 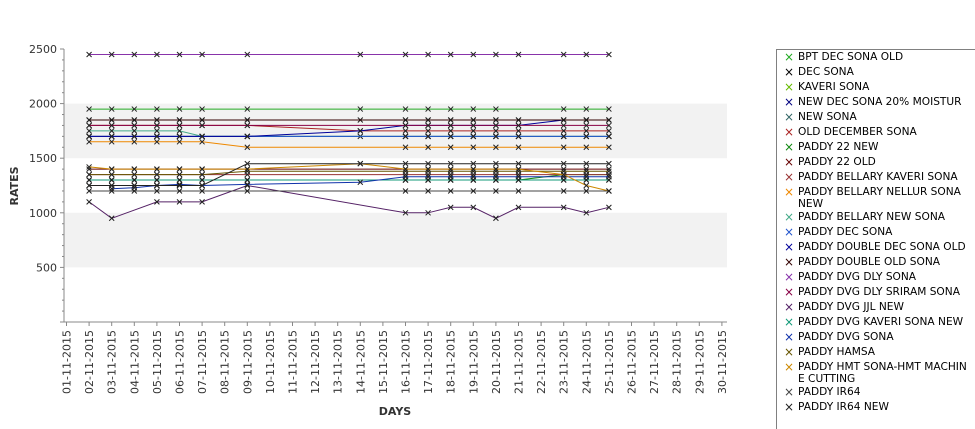 I want to click on x-tick-label: 16-11-2015, so click(x=406, y=362).